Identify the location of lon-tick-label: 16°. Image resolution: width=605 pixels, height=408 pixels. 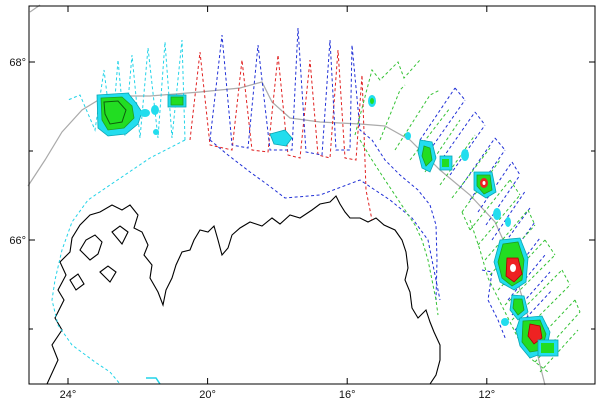
(347, 395).